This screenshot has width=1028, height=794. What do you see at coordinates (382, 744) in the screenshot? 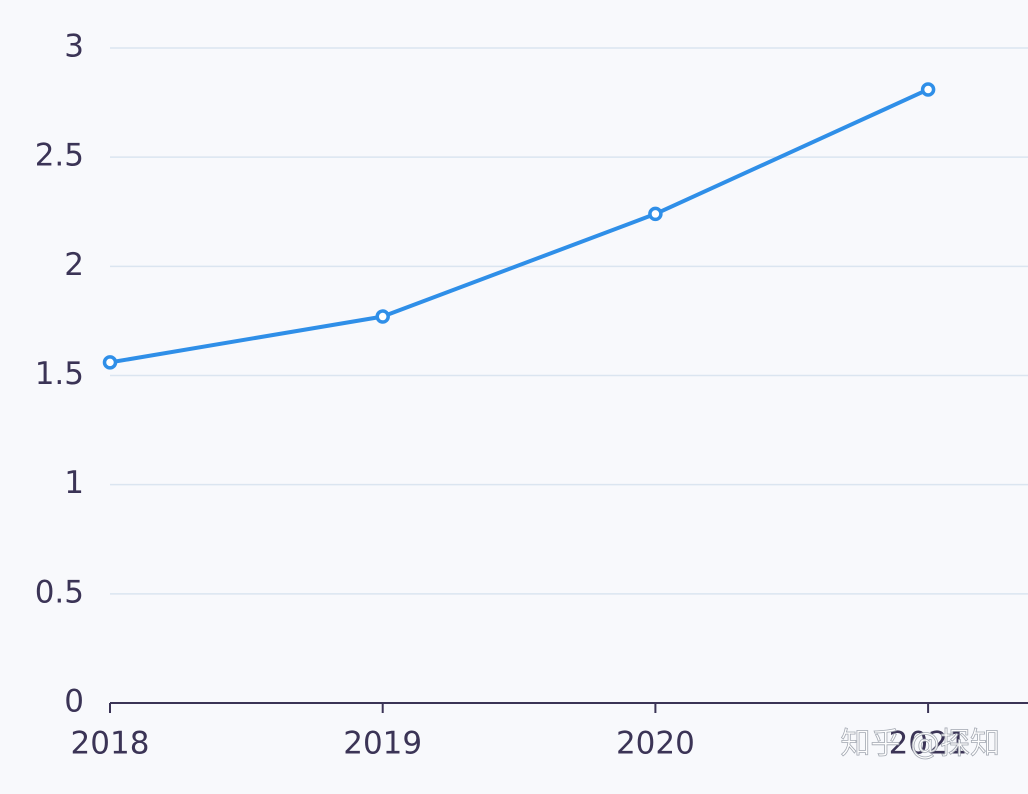
I see `x-tick-label: 2019` at bounding box center [382, 744].